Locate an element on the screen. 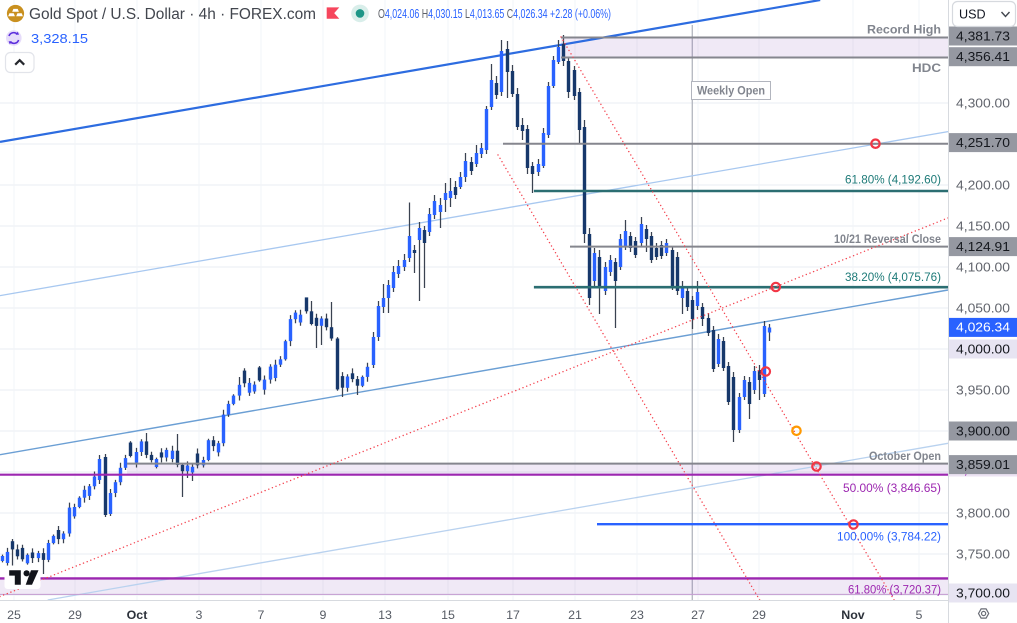 Image resolution: width=1017 pixels, height=623 pixels. svg-text: 5 is located at coordinates (919, 615).